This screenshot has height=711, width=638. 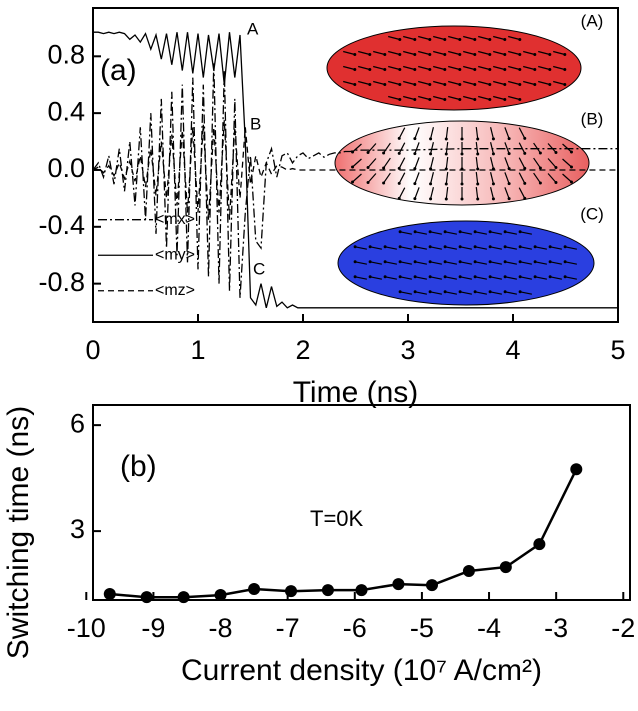 What do you see at coordinates (422, 628) in the screenshot?
I see `x-tick-label: -5` at bounding box center [422, 628].